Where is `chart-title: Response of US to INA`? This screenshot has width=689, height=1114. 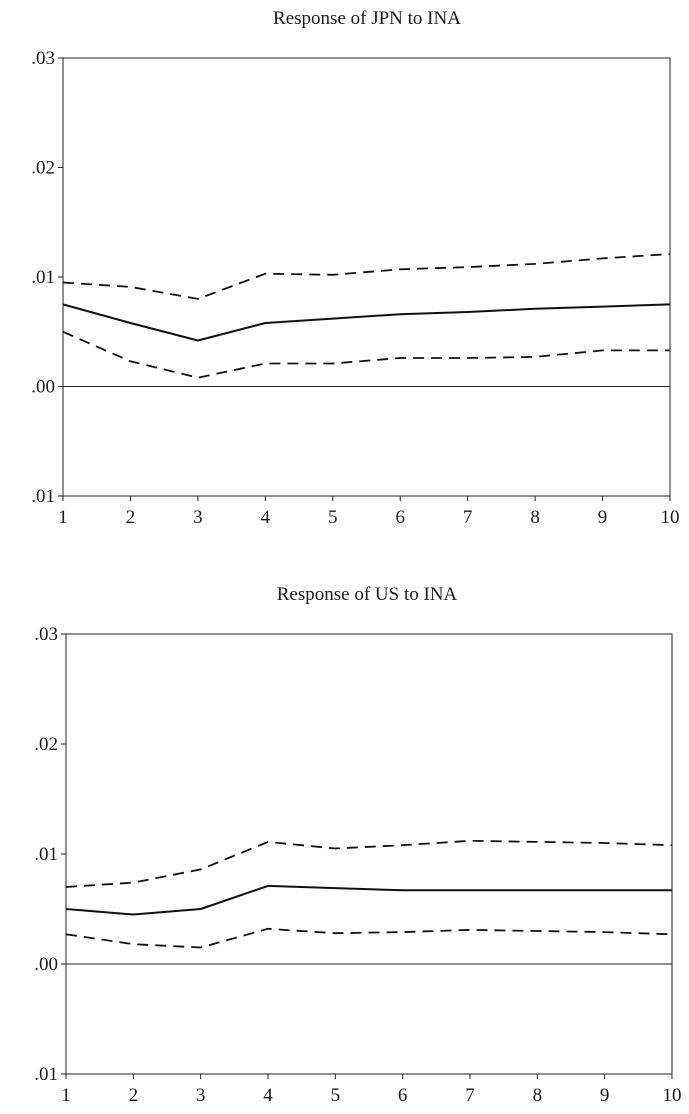 chart-title: Response of US to INA is located at coordinates (367, 594).